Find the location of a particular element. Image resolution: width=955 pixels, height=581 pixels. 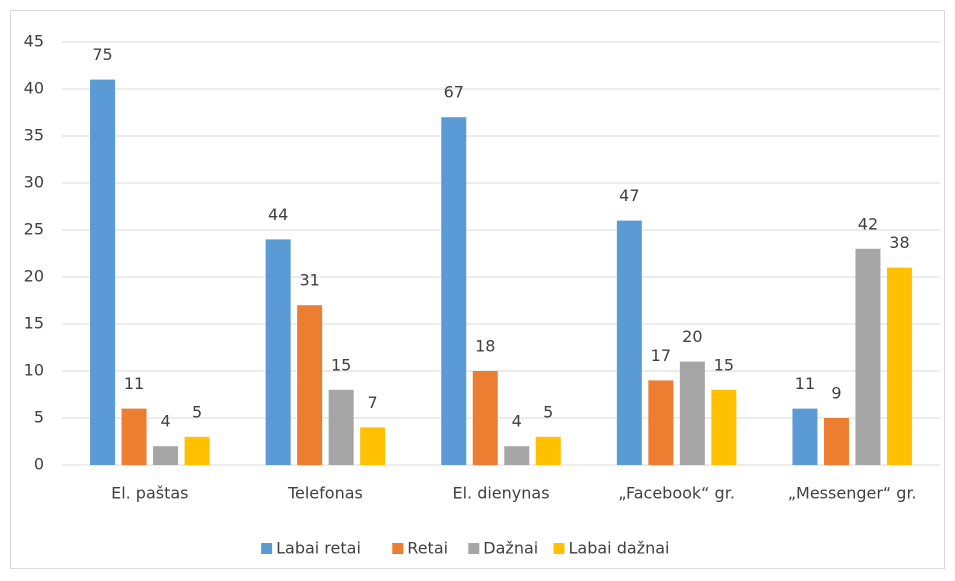

y-tick-label: 25 is located at coordinates (34, 229).